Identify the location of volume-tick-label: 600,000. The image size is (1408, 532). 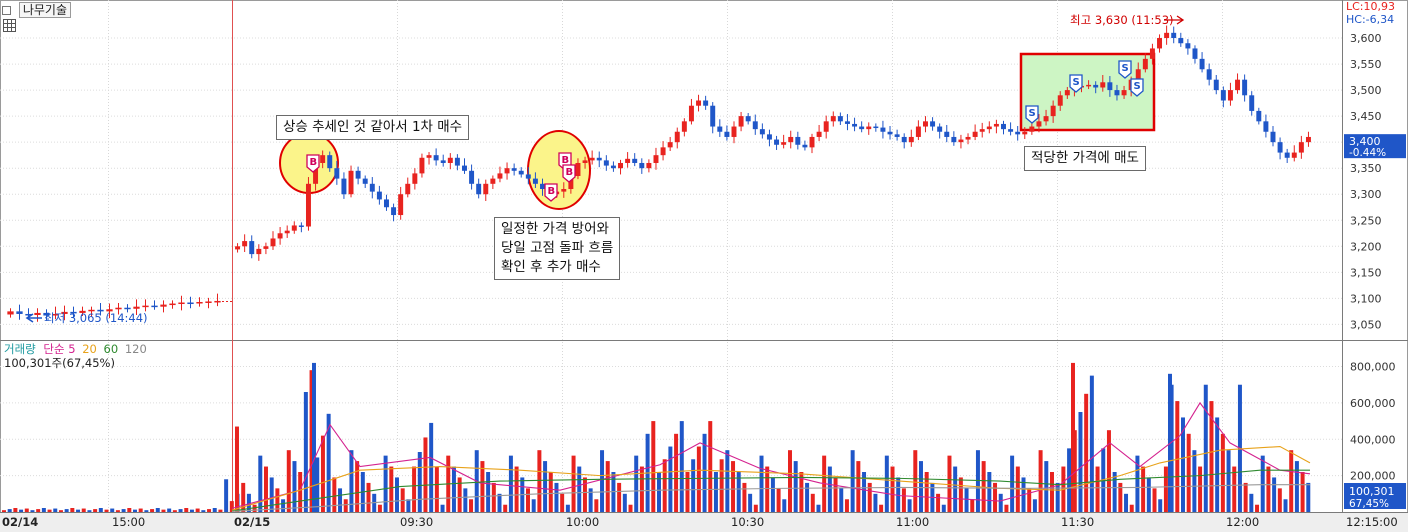
(1373, 403).